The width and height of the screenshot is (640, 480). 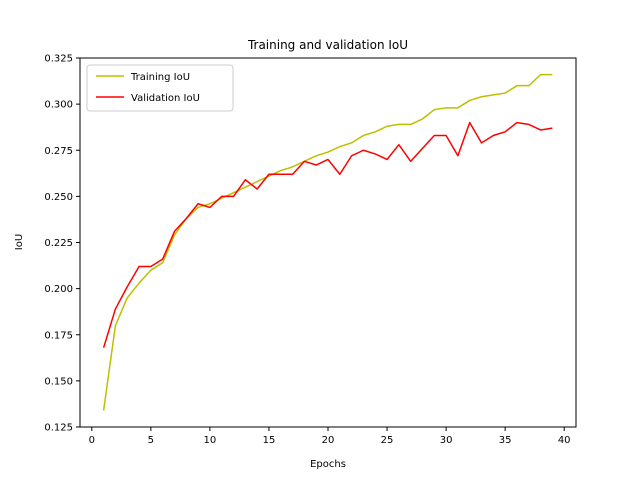 What do you see at coordinates (210, 440) in the screenshot?
I see `x-tick-label: 10` at bounding box center [210, 440].